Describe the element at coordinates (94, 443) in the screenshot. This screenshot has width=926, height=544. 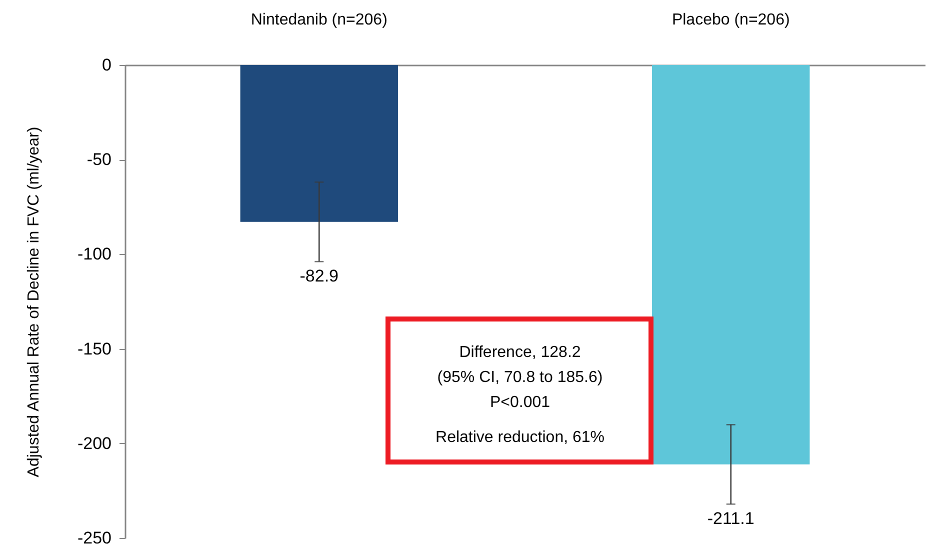
I see `y-tick-label: -200` at that location.